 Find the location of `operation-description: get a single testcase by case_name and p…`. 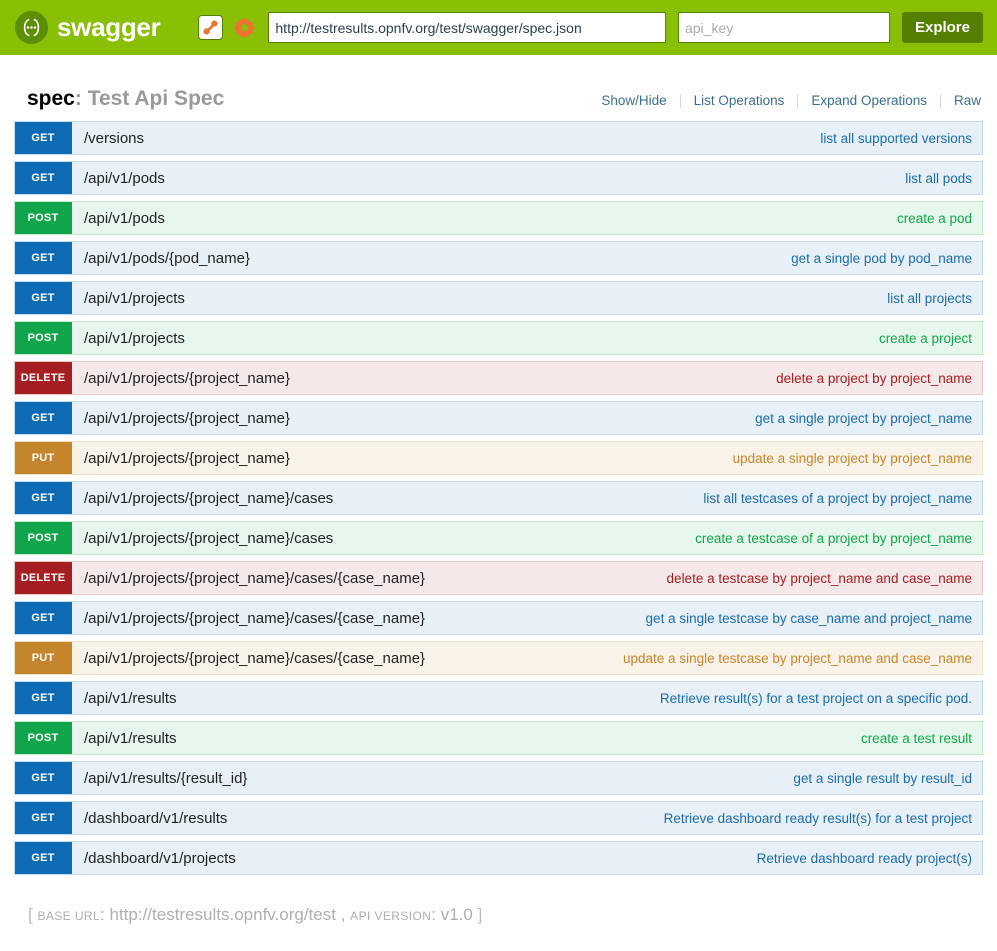

operation-description: get a single testcase by case_name and p… is located at coordinates (808, 618).